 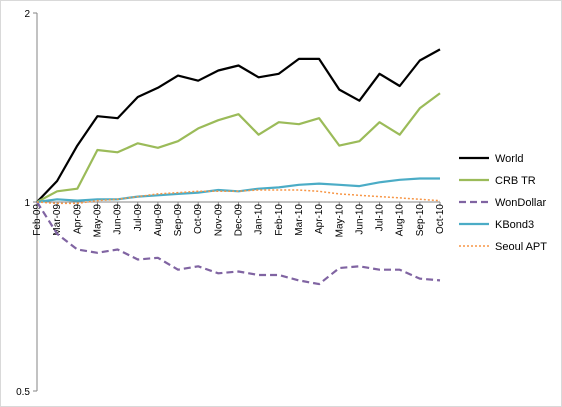 I want to click on x-tick-label: Sep-09, so click(x=178, y=220).